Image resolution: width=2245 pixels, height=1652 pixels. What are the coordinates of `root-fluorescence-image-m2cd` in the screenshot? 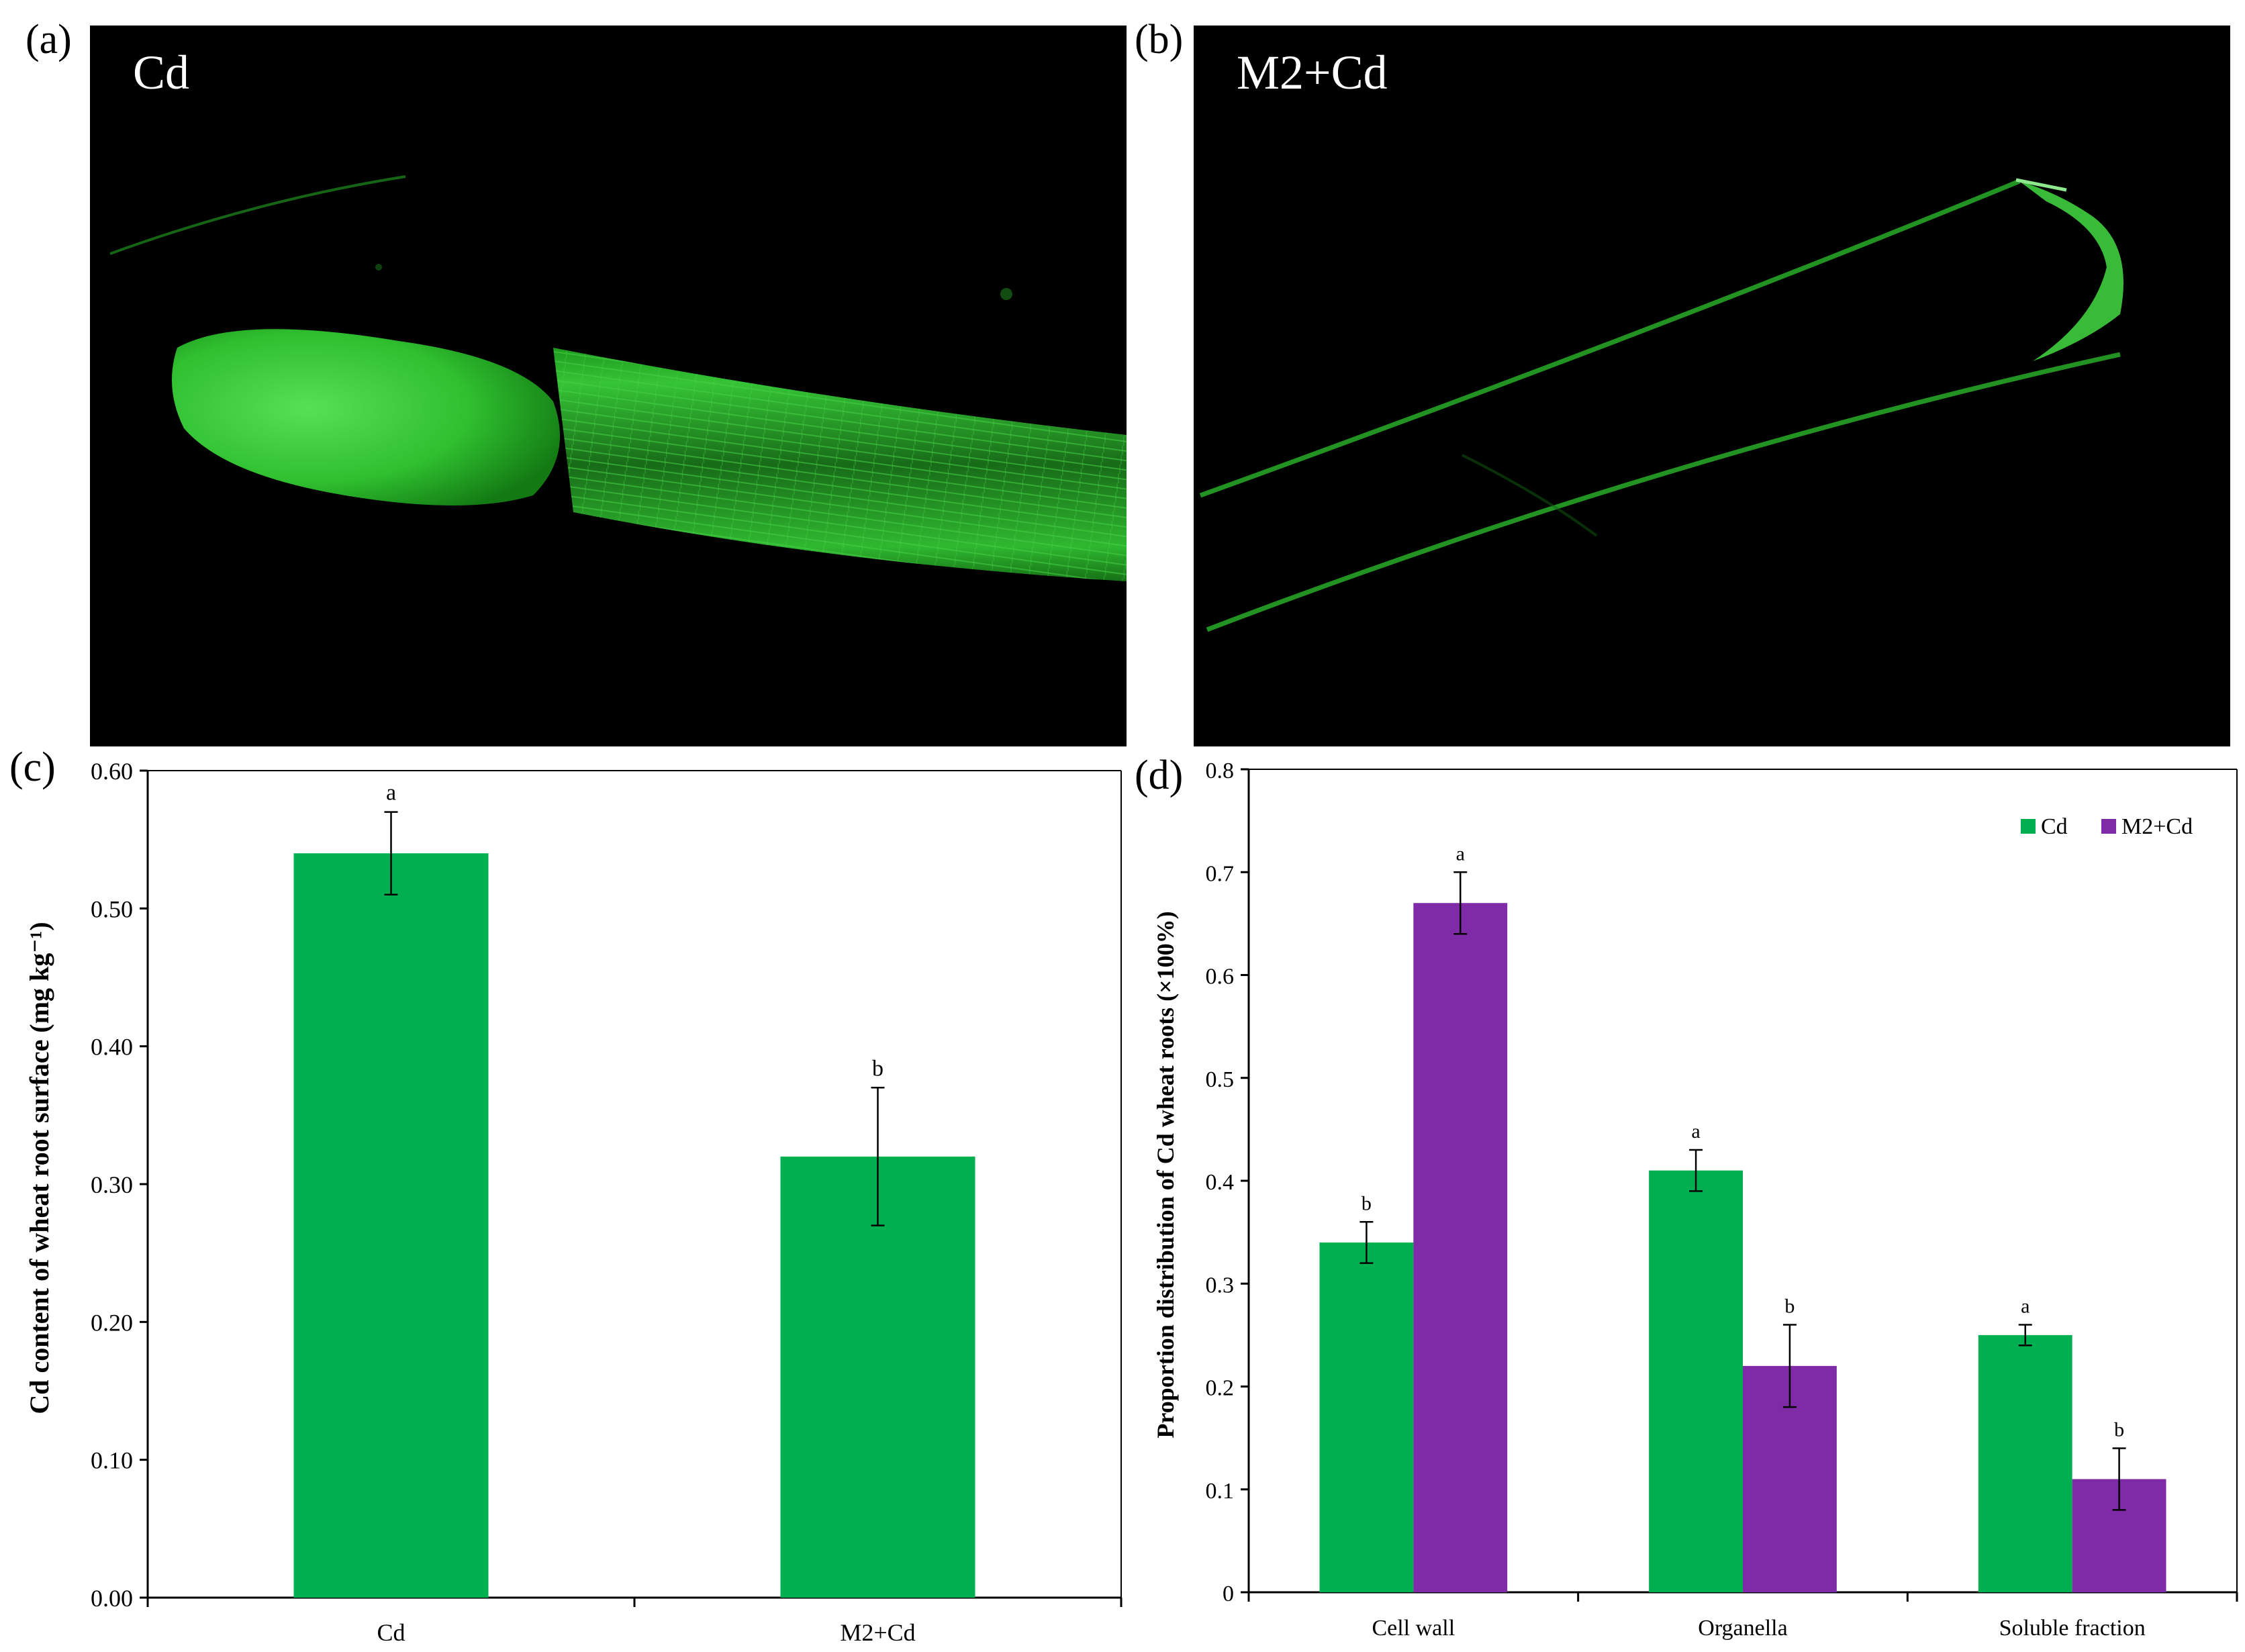 It's located at (1661, 405).